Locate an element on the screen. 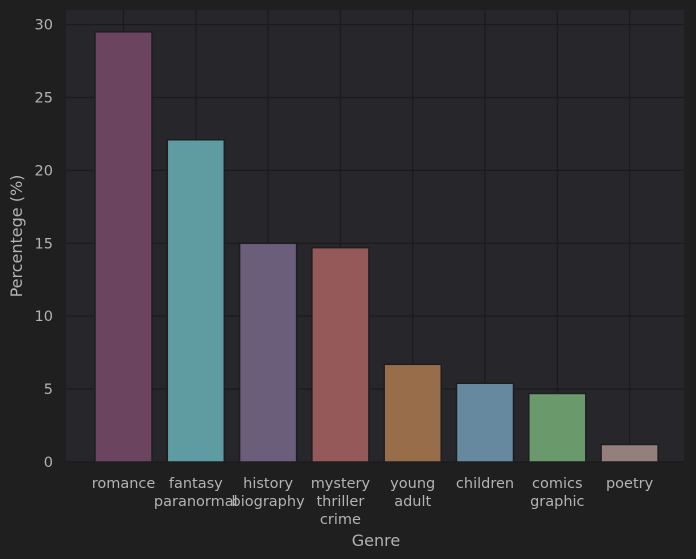 Image resolution: width=696 pixels, height=559 pixels. y-tick-label: 15 is located at coordinates (44, 244).